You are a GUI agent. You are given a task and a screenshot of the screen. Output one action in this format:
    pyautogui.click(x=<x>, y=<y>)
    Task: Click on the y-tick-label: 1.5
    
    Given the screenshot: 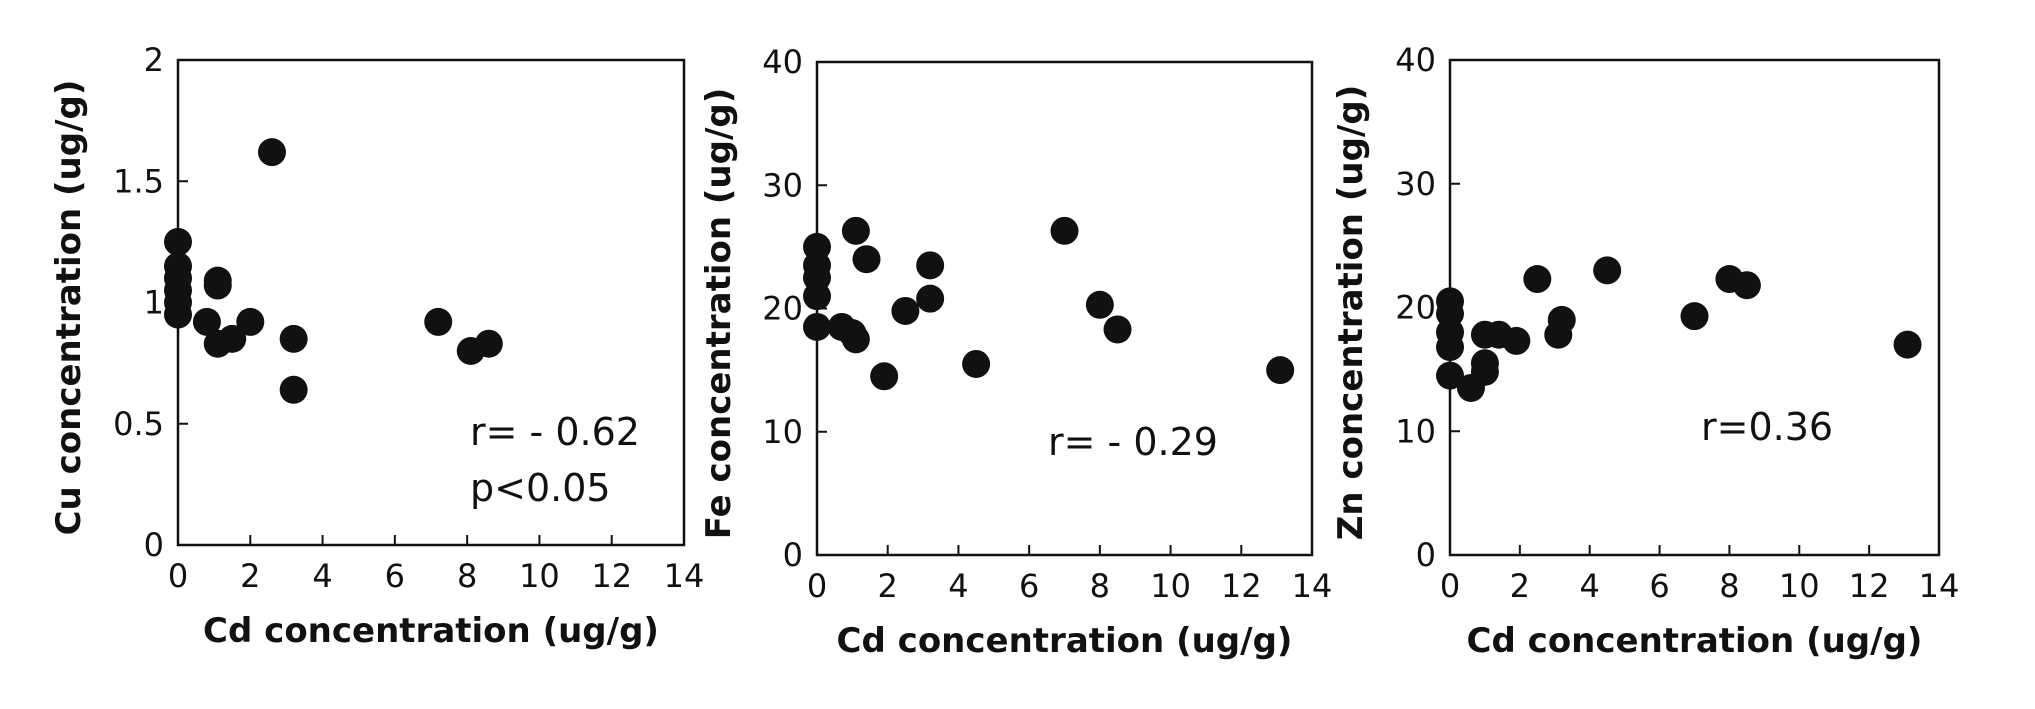 What is the action you would take?
    pyautogui.click(x=138, y=181)
    